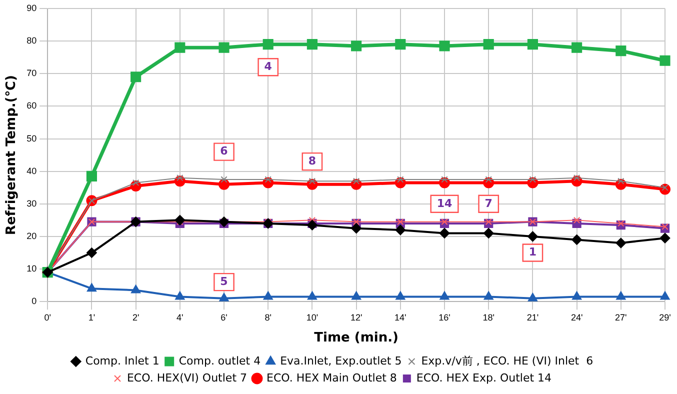 The width and height of the screenshot is (677, 394). Describe the element at coordinates (31, 105) in the screenshot. I see `y-tick-label: 60` at that location.